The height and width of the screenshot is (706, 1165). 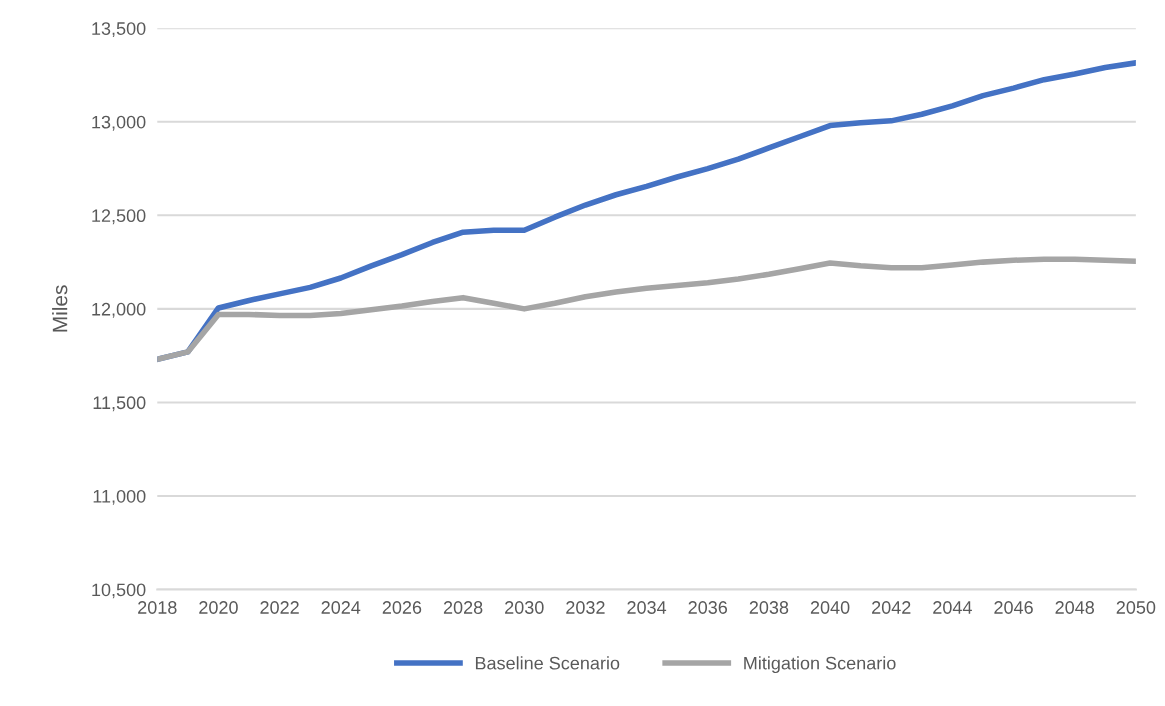 What do you see at coordinates (218, 607) in the screenshot?
I see `x-tick-label: 2020` at bounding box center [218, 607].